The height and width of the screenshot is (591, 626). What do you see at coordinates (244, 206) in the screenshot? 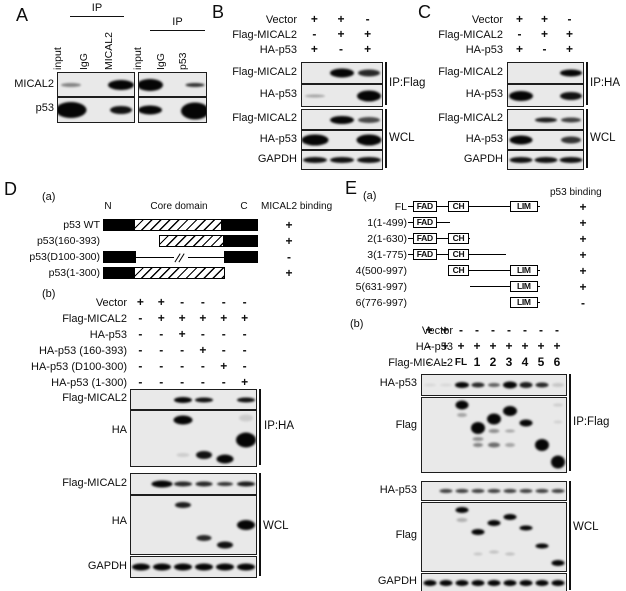
I see `c-terminus-label: C` at bounding box center [244, 206].